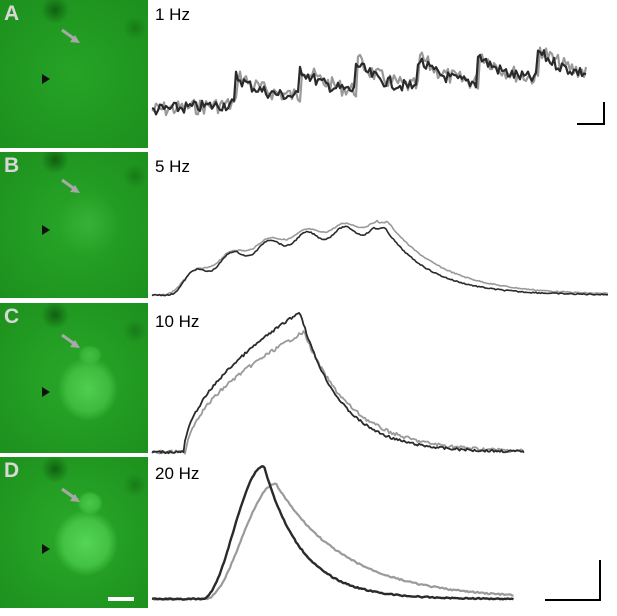 The image size is (617, 616). Describe the element at coordinates (172, 14) in the screenshot. I see `freq-label-a: 1 Hz` at that location.